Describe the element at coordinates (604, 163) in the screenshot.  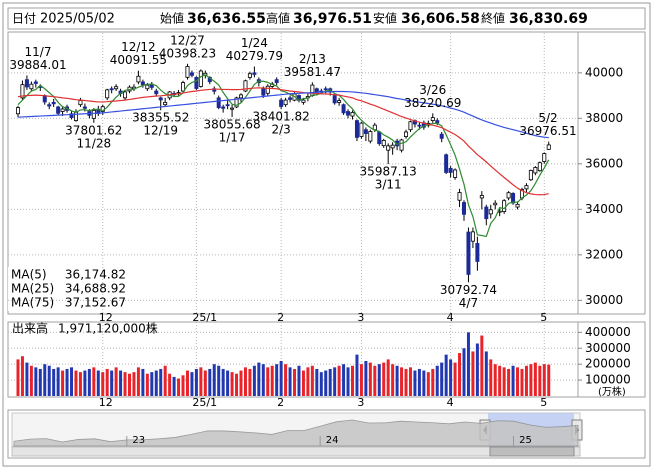
I see `y-tick-label: 36000` at that location.